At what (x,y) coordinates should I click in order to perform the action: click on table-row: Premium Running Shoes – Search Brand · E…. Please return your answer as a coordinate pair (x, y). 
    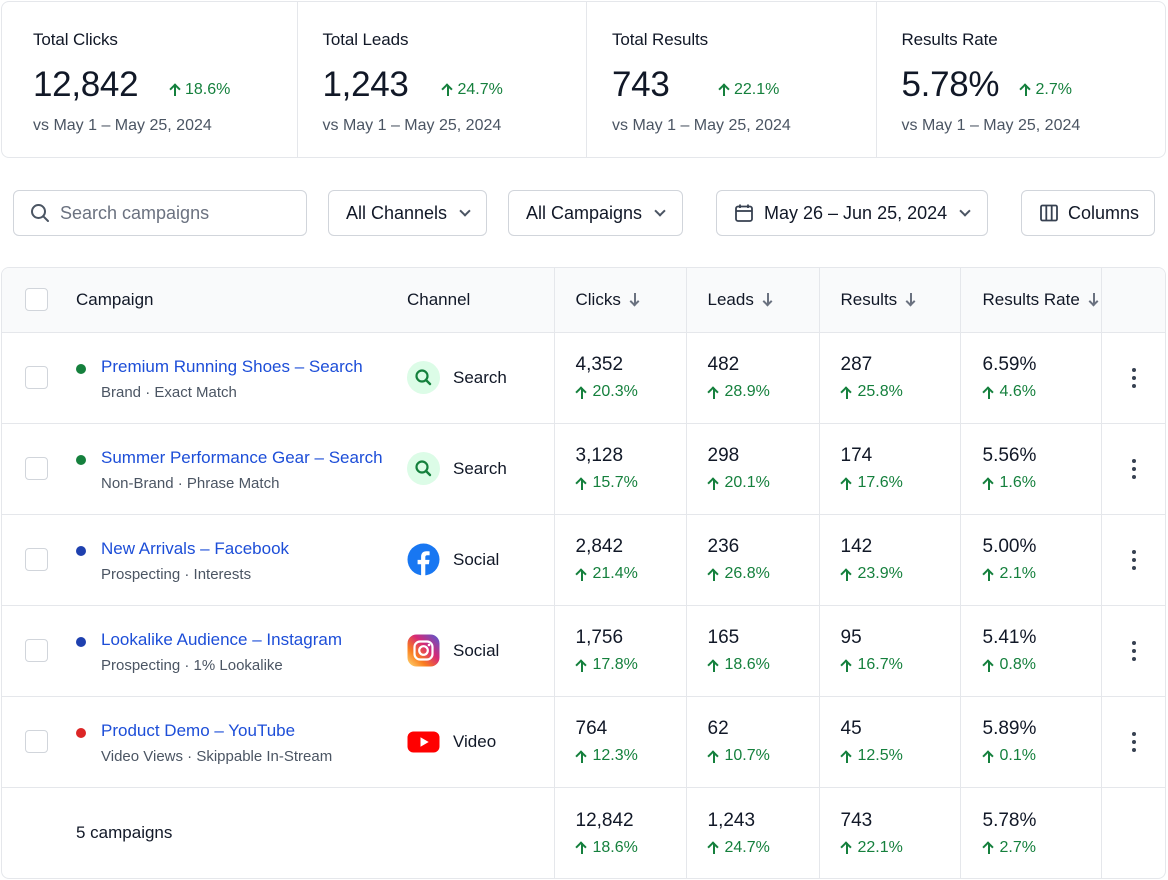
    Looking at the image, I should click on (584, 378).